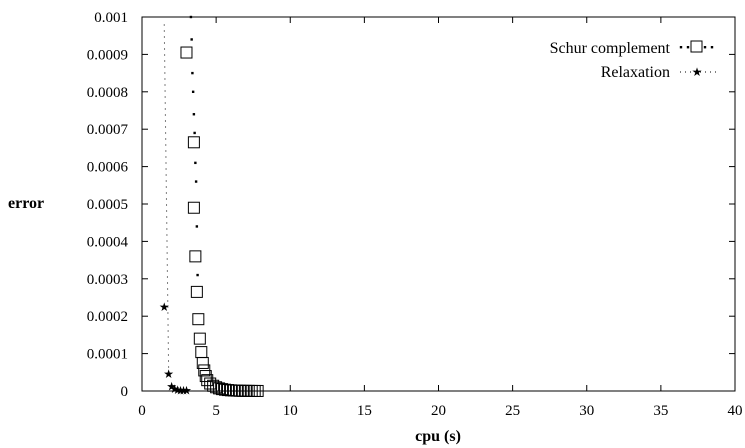 The width and height of the screenshot is (745, 448). What do you see at coordinates (586, 411) in the screenshot?
I see `x-tick-label: 30` at bounding box center [586, 411].